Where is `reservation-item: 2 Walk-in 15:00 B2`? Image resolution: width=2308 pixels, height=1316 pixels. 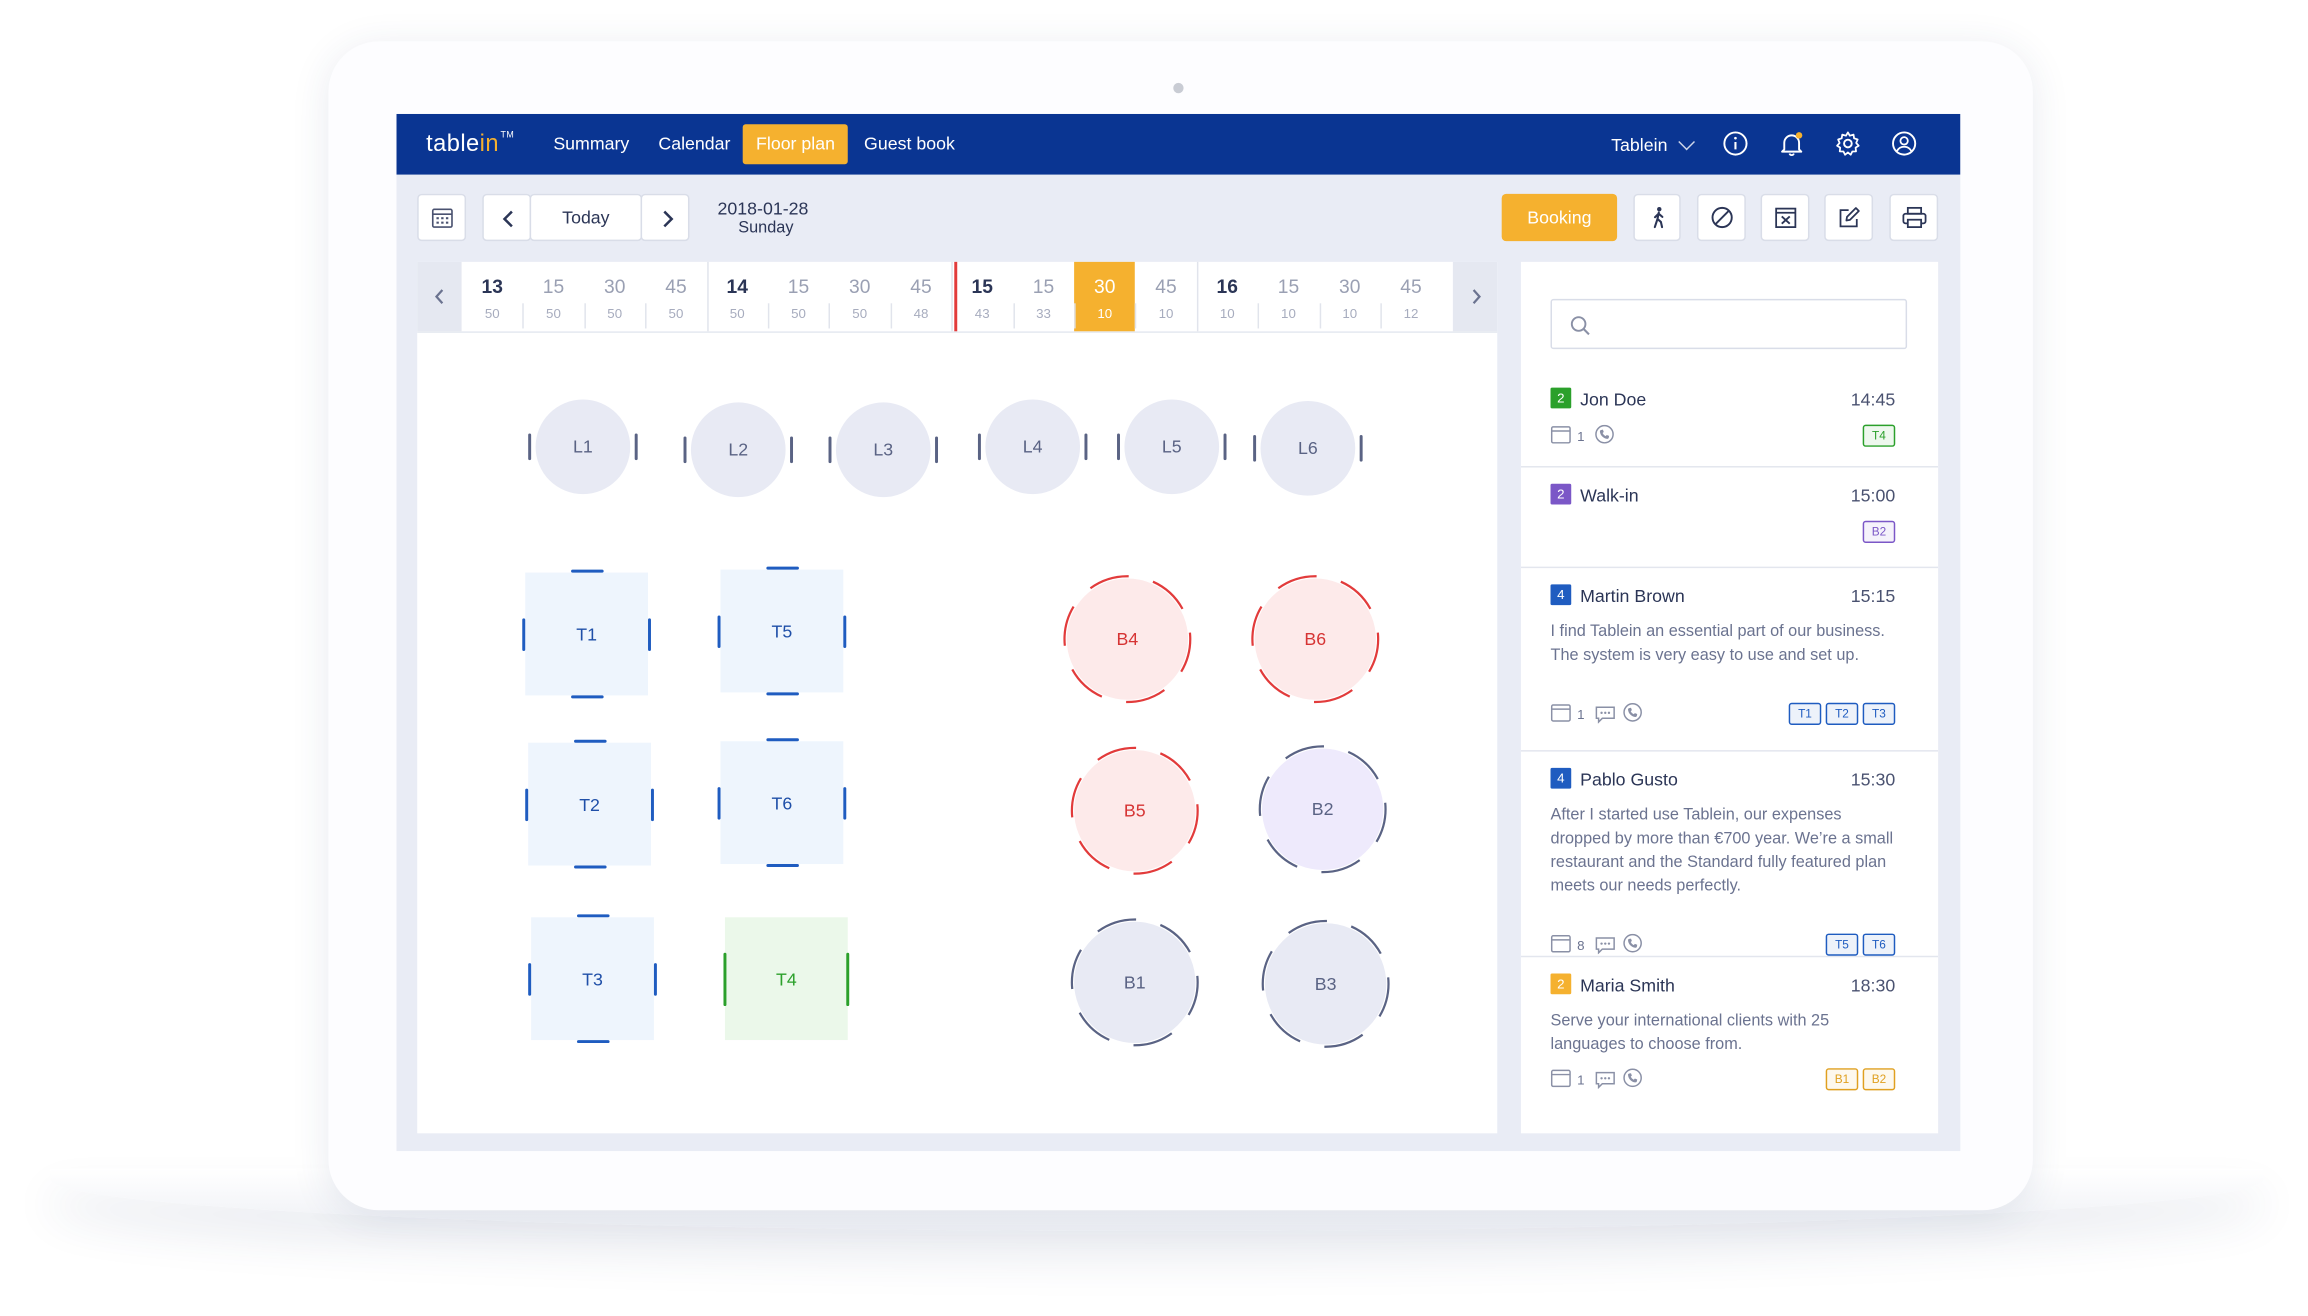 reservation-item: 2 Walk-in 15:00 B2 is located at coordinates (1729, 518).